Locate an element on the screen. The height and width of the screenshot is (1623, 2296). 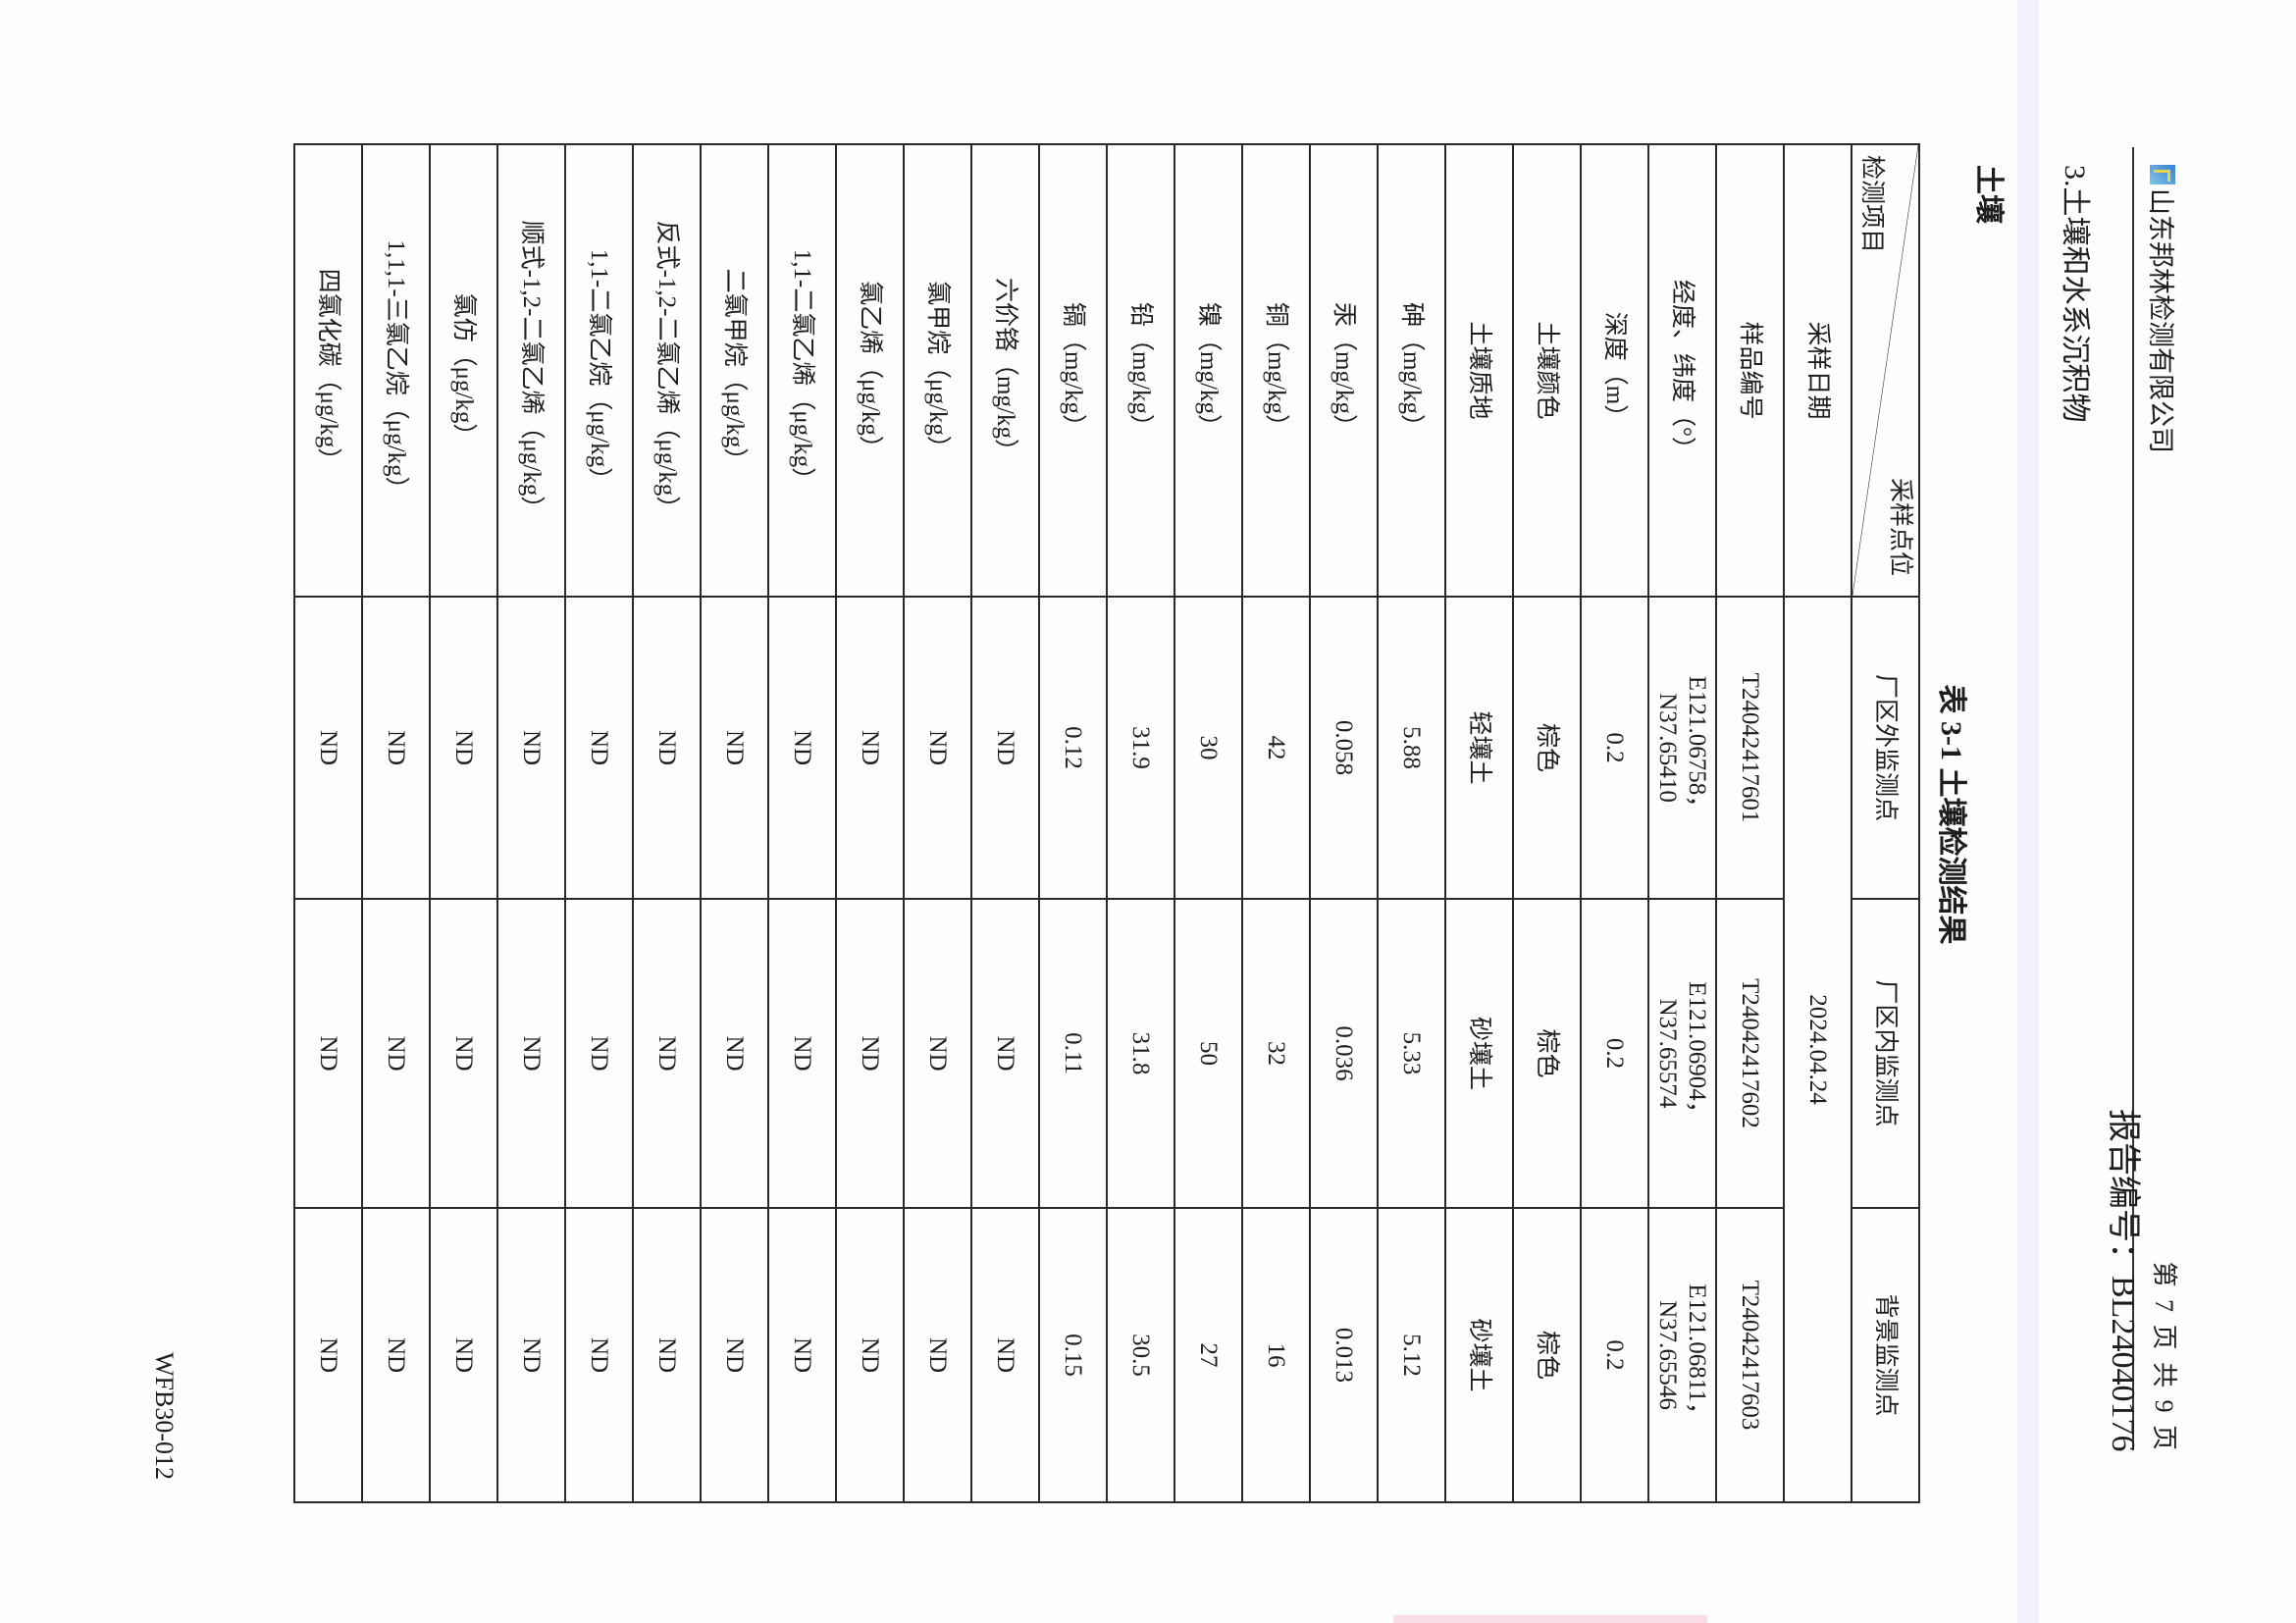
row-label: 氯甲烷（μg/kg） is located at coordinates (937, 370).